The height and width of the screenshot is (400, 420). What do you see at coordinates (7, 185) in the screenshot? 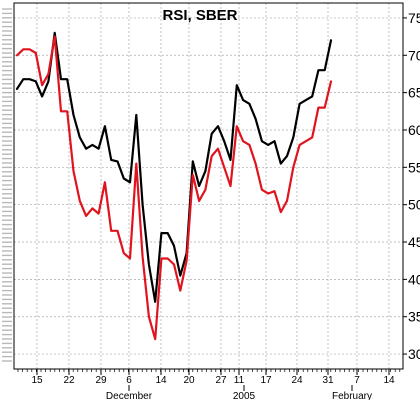
I see `left-axis-scale` at bounding box center [7, 185].